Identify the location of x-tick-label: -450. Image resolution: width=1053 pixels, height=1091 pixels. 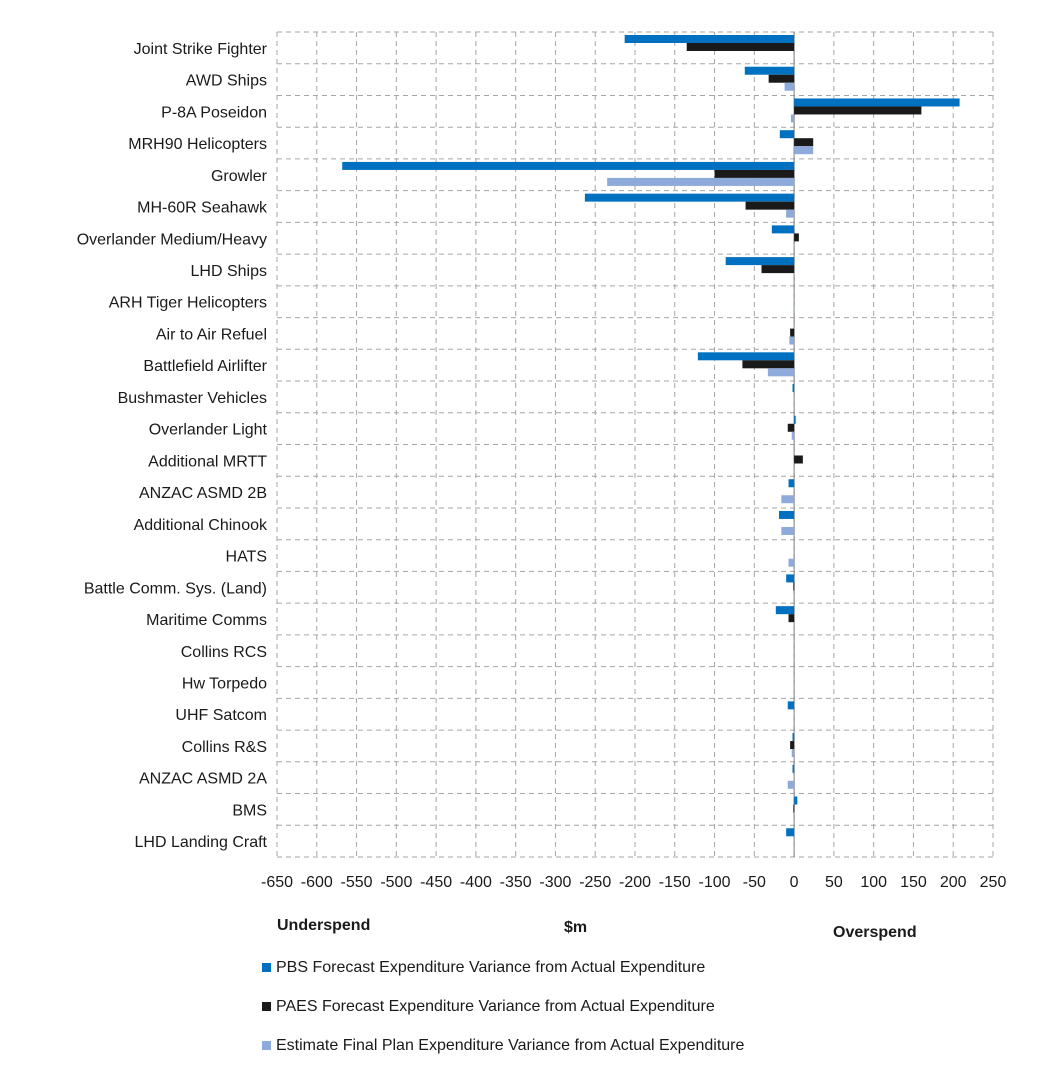
(436, 882).